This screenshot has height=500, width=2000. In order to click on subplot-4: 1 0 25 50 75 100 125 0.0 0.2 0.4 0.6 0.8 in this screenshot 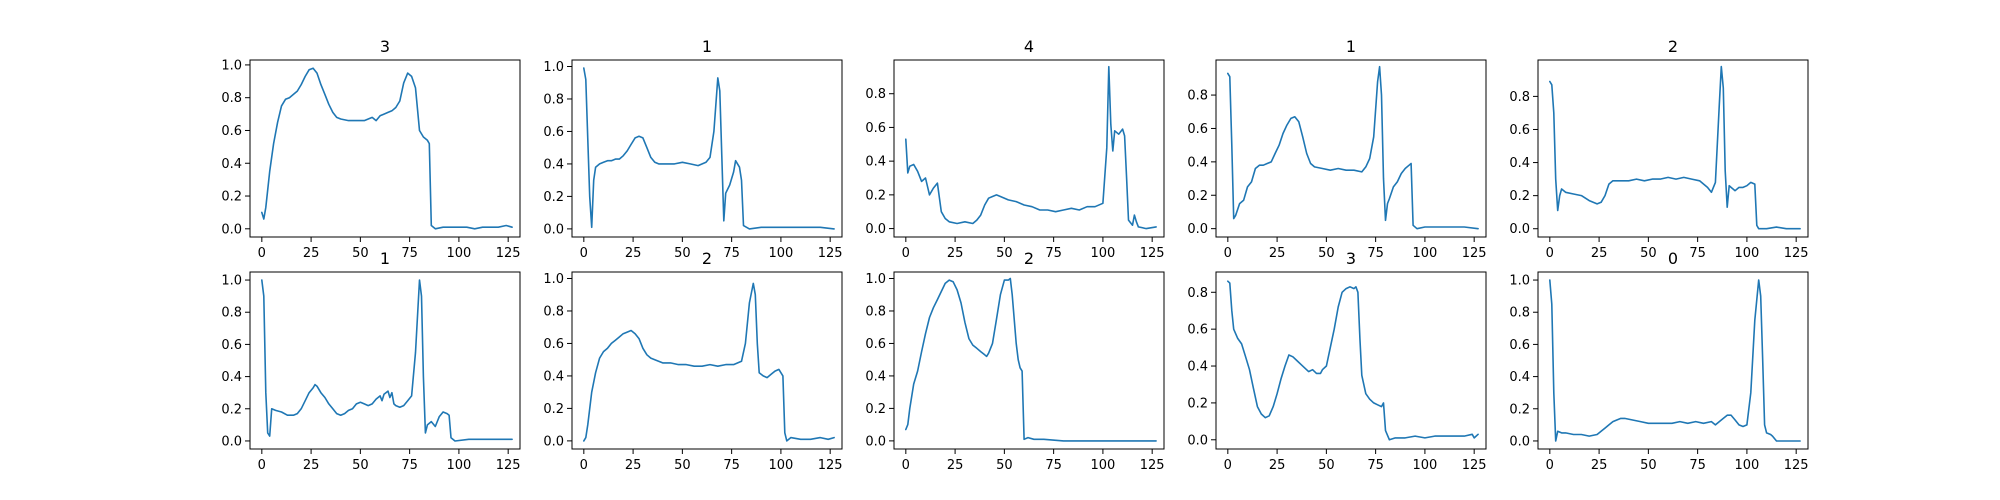, I will do `click(1336, 149)`.